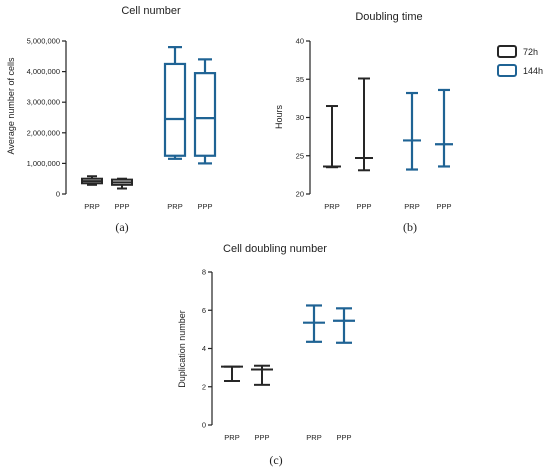  Describe the element at coordinates (43, 71) in the screenshot. I see `y-tick-label-a: 4,000,000` at that location.